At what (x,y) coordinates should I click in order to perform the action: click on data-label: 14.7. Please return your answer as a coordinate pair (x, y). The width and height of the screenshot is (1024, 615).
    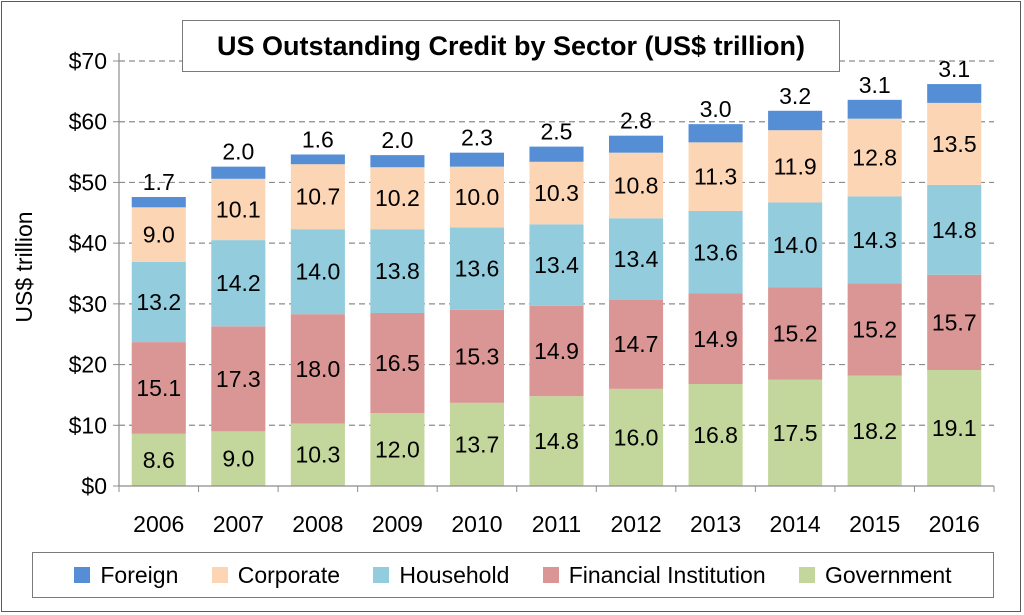
    Looking at the image, I should click on (636, 344).